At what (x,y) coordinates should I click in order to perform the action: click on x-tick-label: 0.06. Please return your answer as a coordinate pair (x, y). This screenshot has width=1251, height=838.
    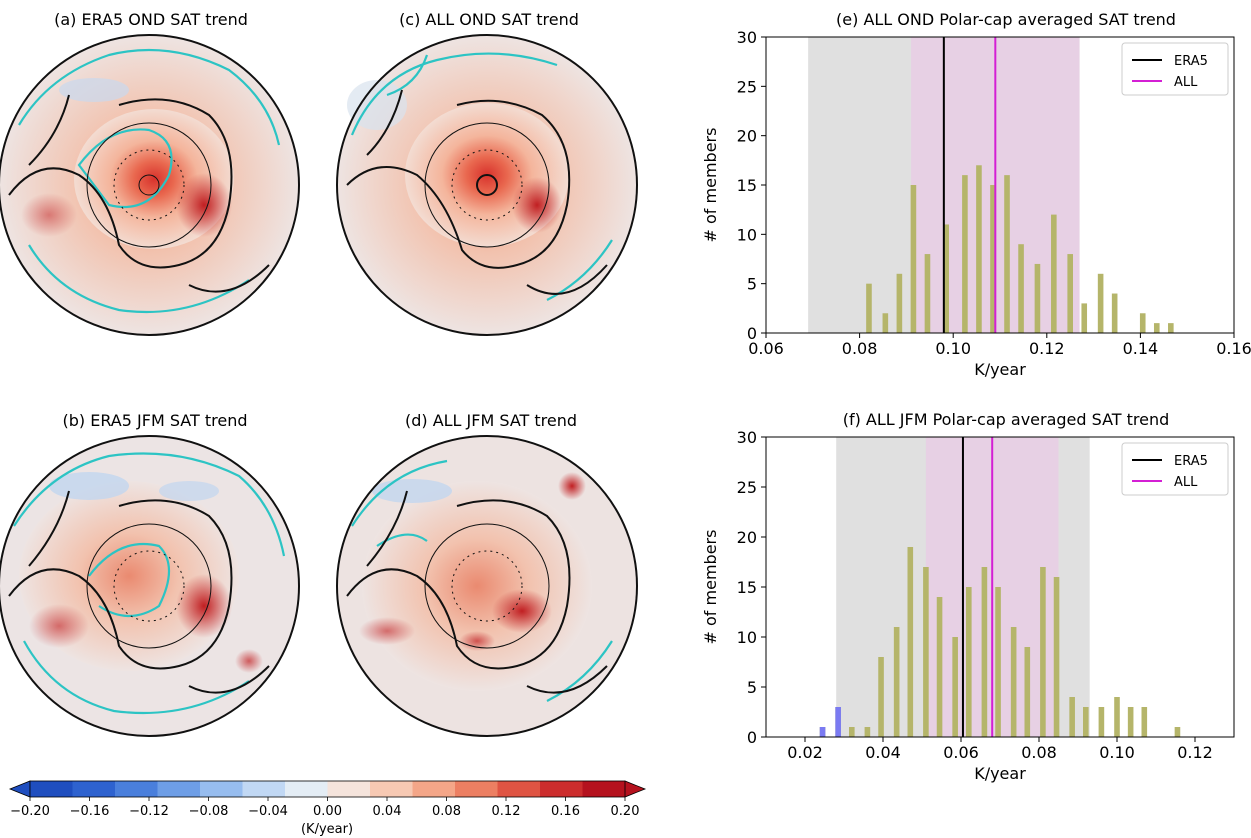
    Looking at the image, I should click on (961, 752).